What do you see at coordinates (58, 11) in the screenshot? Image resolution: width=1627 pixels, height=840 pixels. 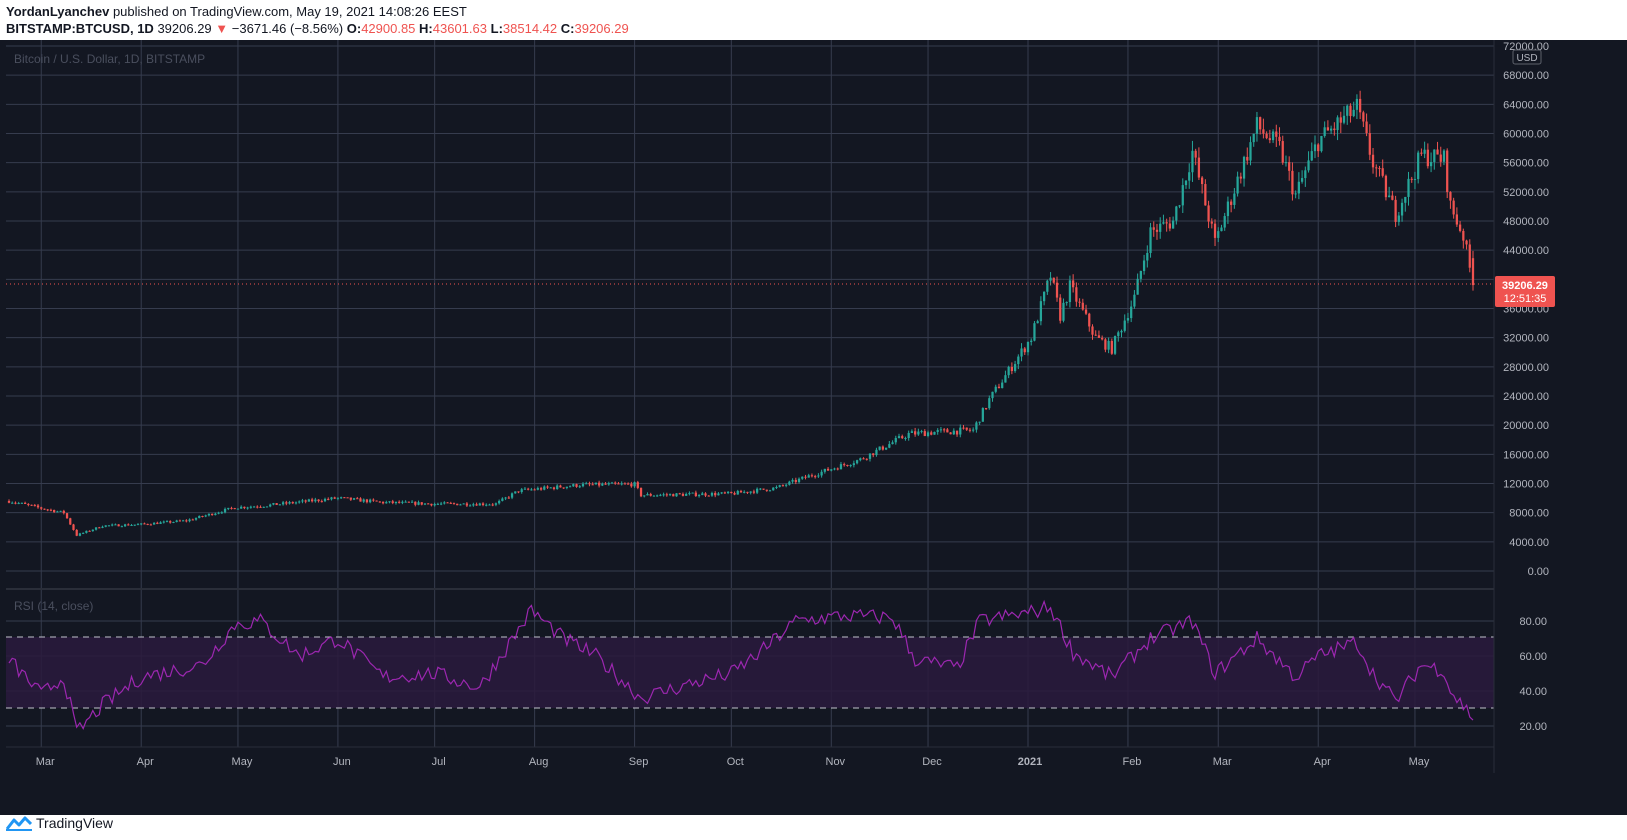 I see `author-name: YordanLyanchev` at bounding box center [58, 11].